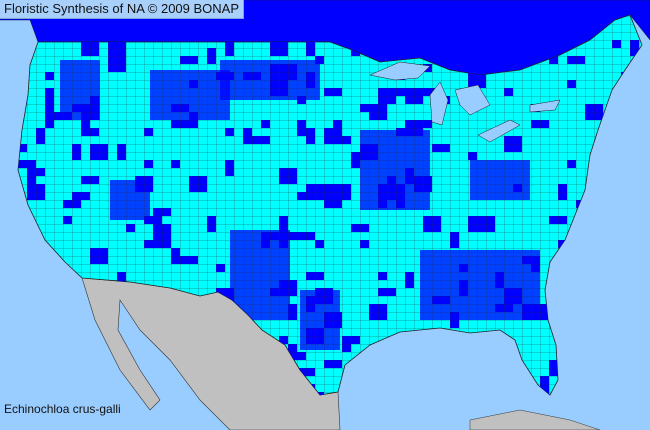 The width and height of the screenshot is (650, 430). What do you see at coordinates (465, 102) in the screenshot?
I see `great-lakes` at bounding box center [465, 102].